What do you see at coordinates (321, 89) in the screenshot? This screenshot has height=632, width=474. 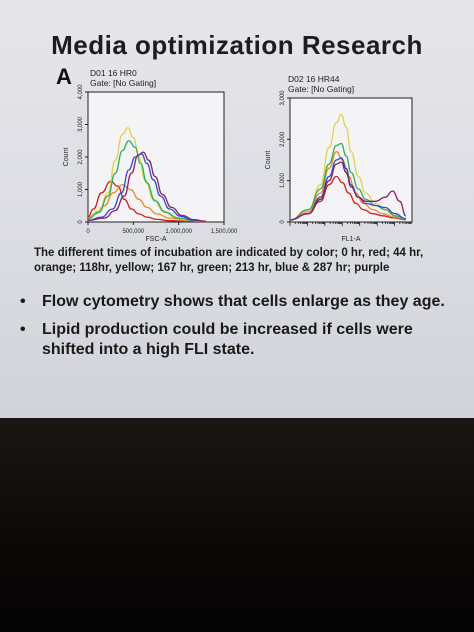 I see `chart2-gate-label: Gate: [No Gating]` at bounding box center [321, 89].